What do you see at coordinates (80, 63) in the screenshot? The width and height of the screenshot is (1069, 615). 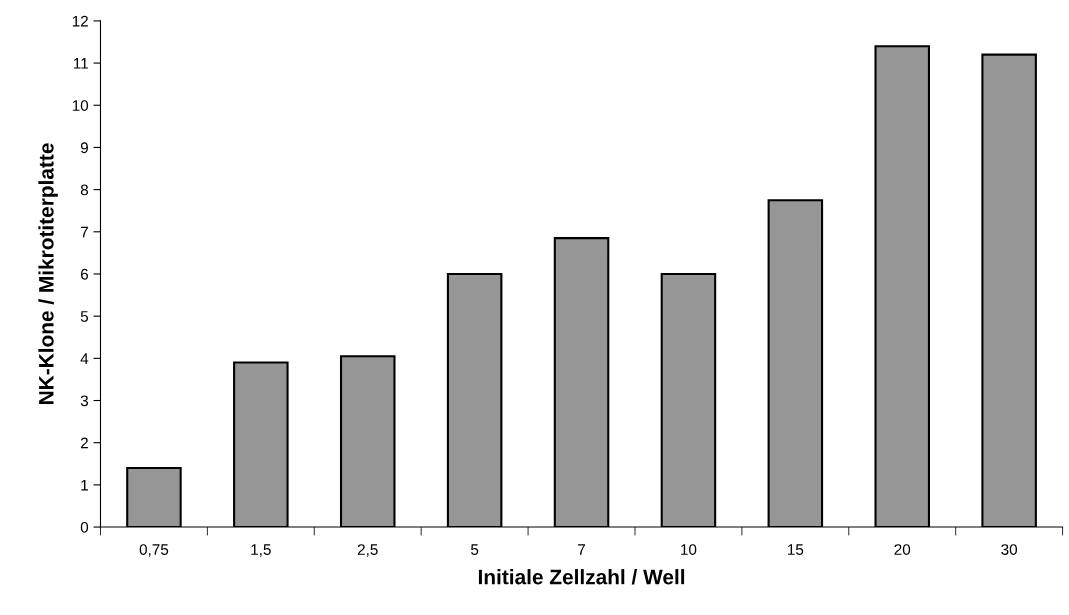 I see `y-tick-label: 11` at bounding box center [80, 63].